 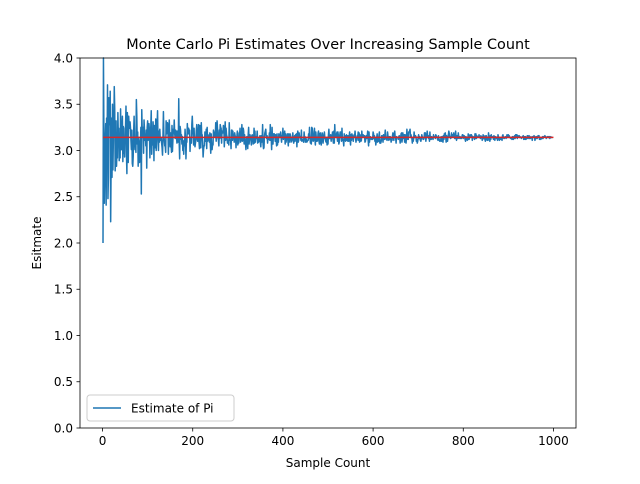 I want to click on x-tick-label: 0, so click(x=103, y=441).